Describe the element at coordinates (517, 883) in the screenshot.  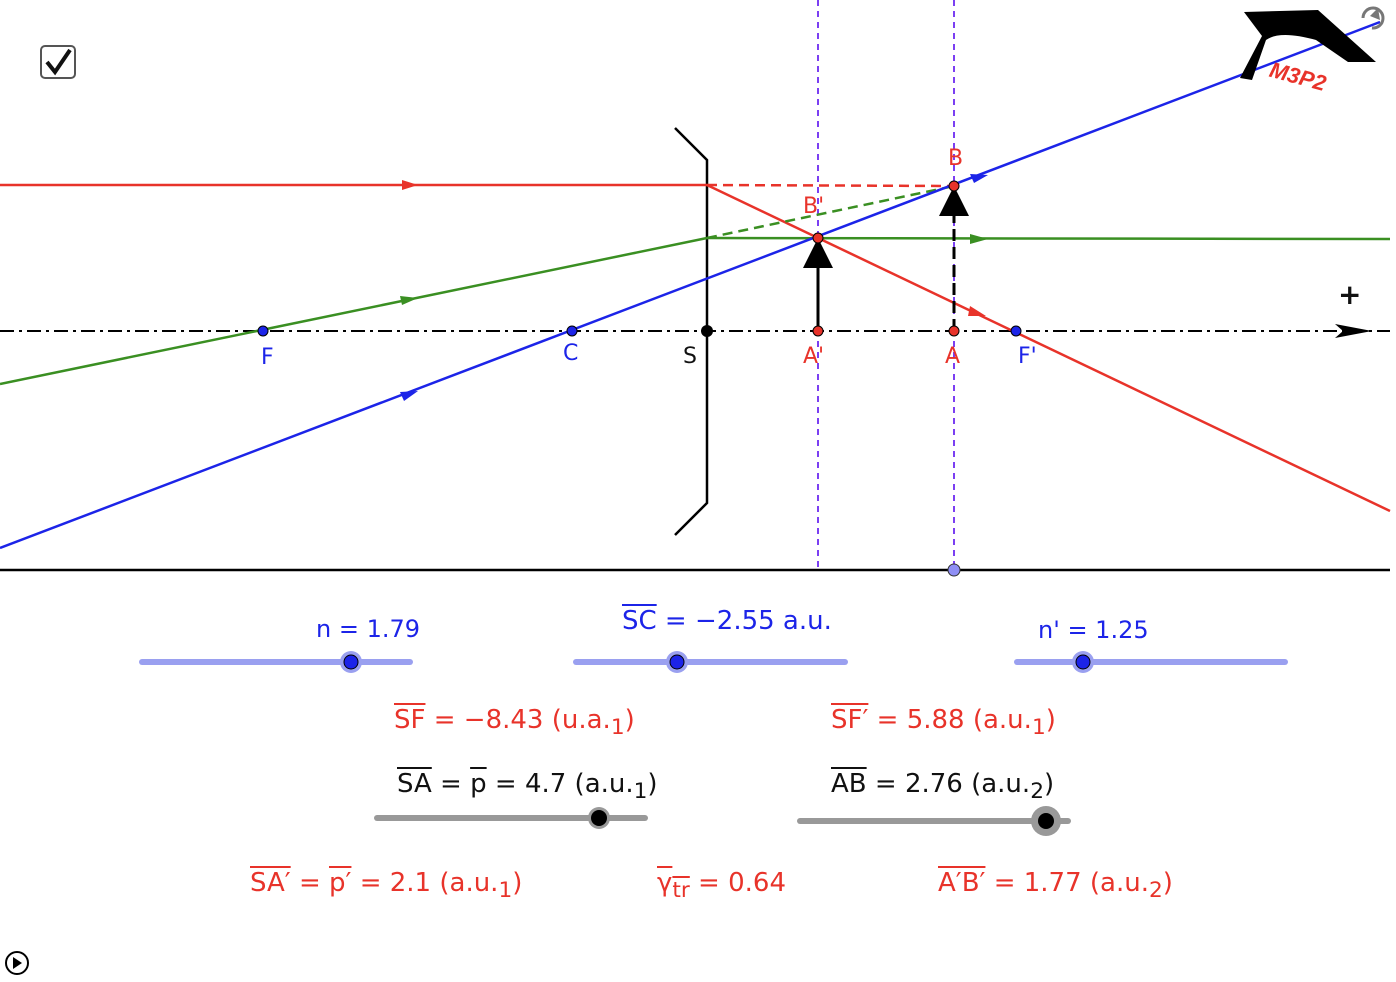
I see `sa-prime-close: )` at that location.